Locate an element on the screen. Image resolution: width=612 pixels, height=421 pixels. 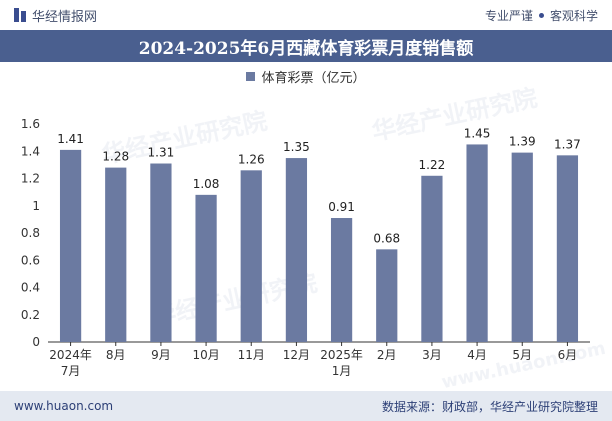
x-tick-label: 4月 is located at coordinates (477, 355).